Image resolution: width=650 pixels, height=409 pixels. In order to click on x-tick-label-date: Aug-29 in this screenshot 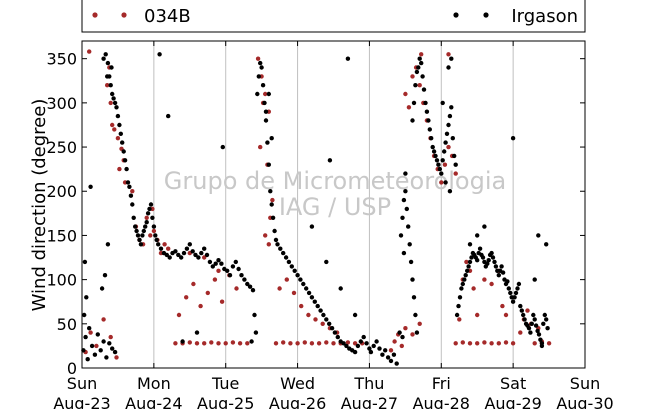, I will do `click(512, 401)`.